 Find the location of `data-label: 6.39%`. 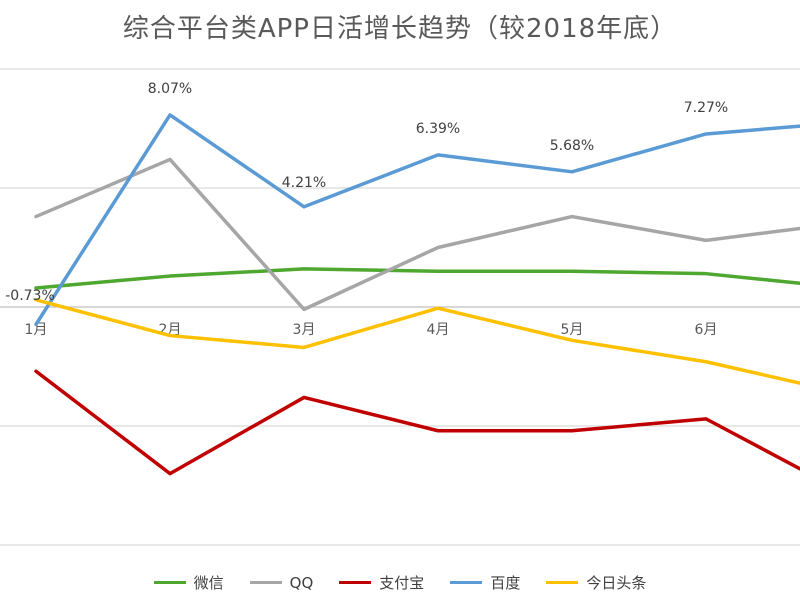

data-label: 6.39% is located at coordinates (438, 129).